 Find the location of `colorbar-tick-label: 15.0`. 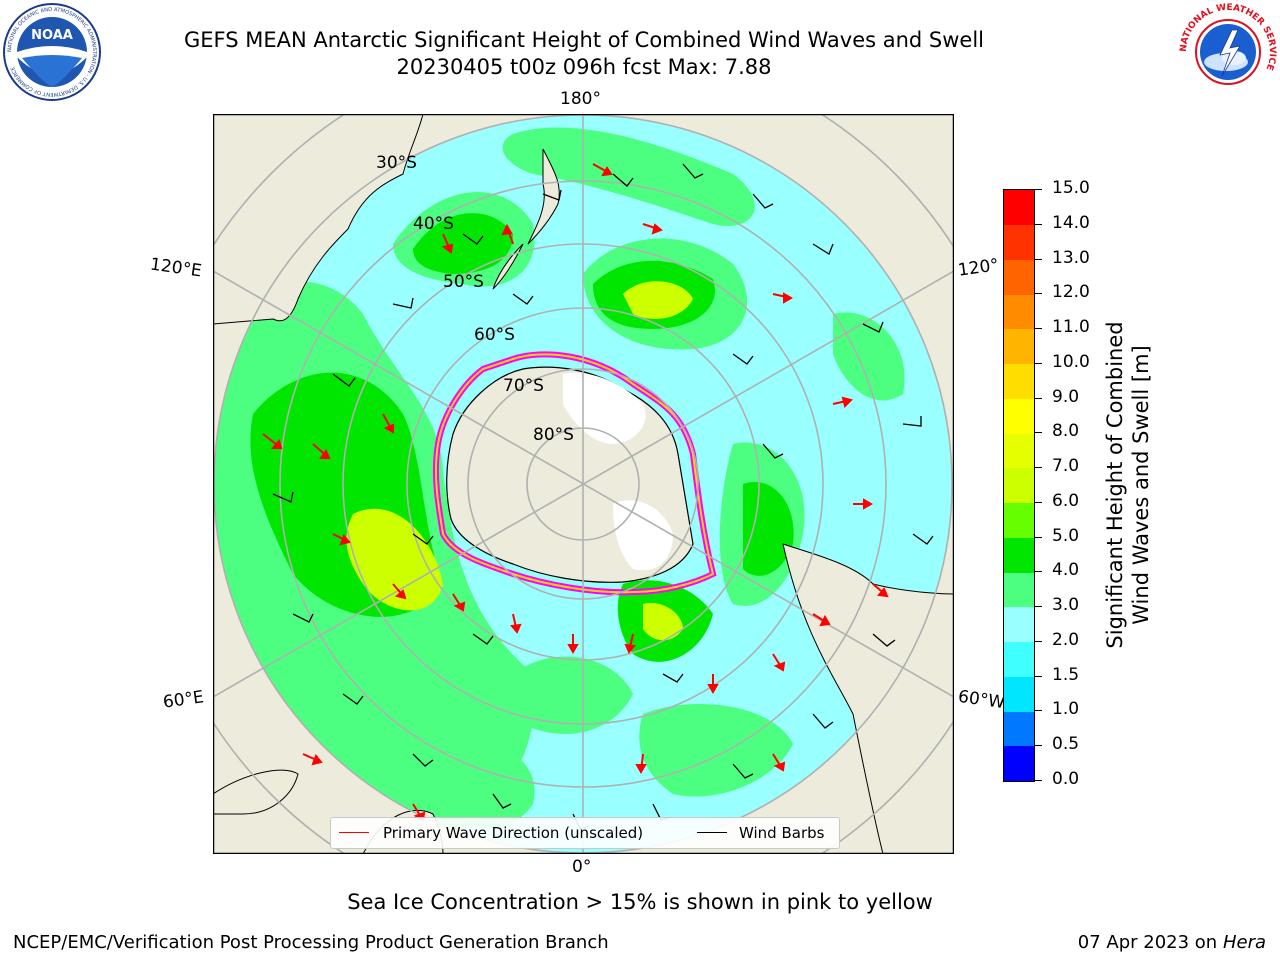

colorbar-tick-label: 15.0 is located at coordinates (1071, 188).